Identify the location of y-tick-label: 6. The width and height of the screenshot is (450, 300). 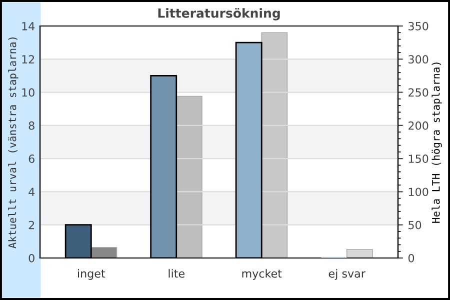
(31, 158).